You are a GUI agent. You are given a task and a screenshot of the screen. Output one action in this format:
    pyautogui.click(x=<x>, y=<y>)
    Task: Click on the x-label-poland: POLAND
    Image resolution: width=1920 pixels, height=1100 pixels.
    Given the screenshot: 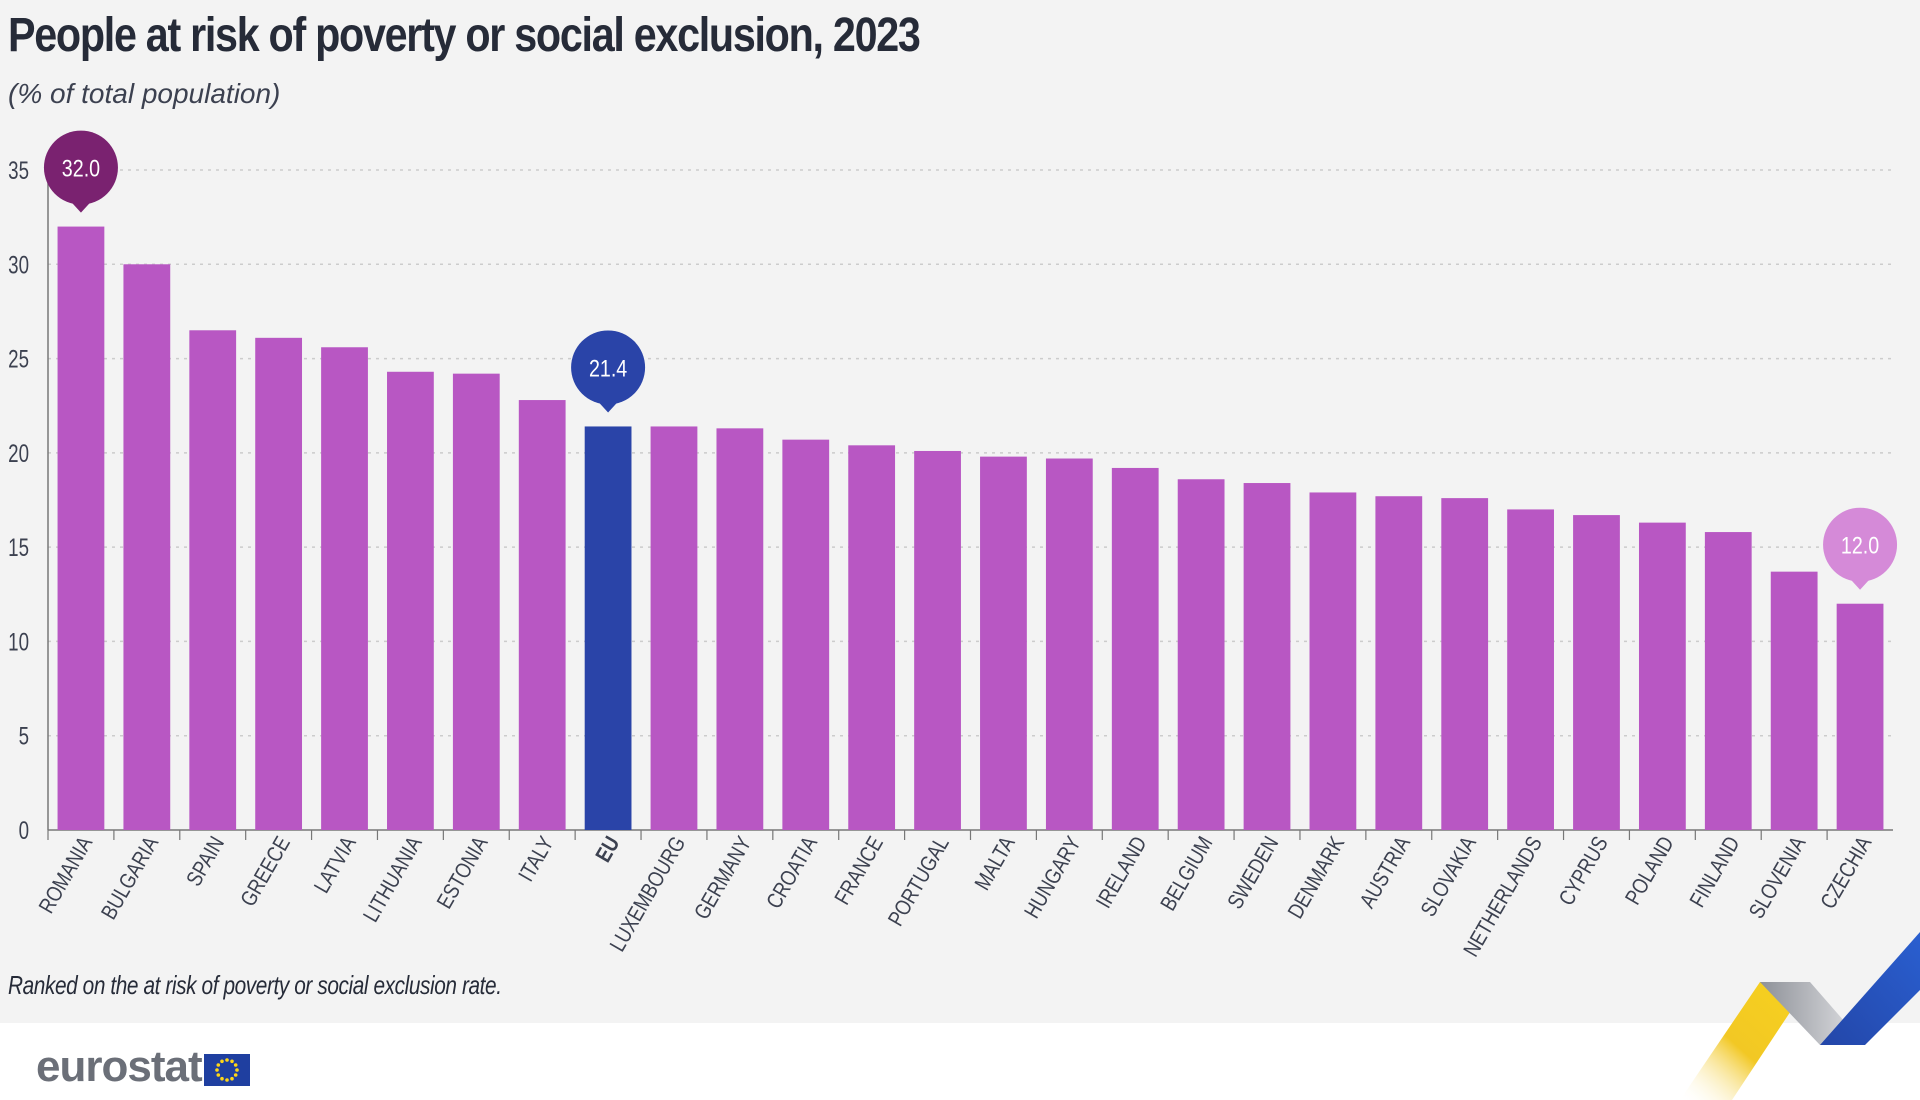 What is the action you would take?
    pyautogui.click(x=1650, y=871)
    